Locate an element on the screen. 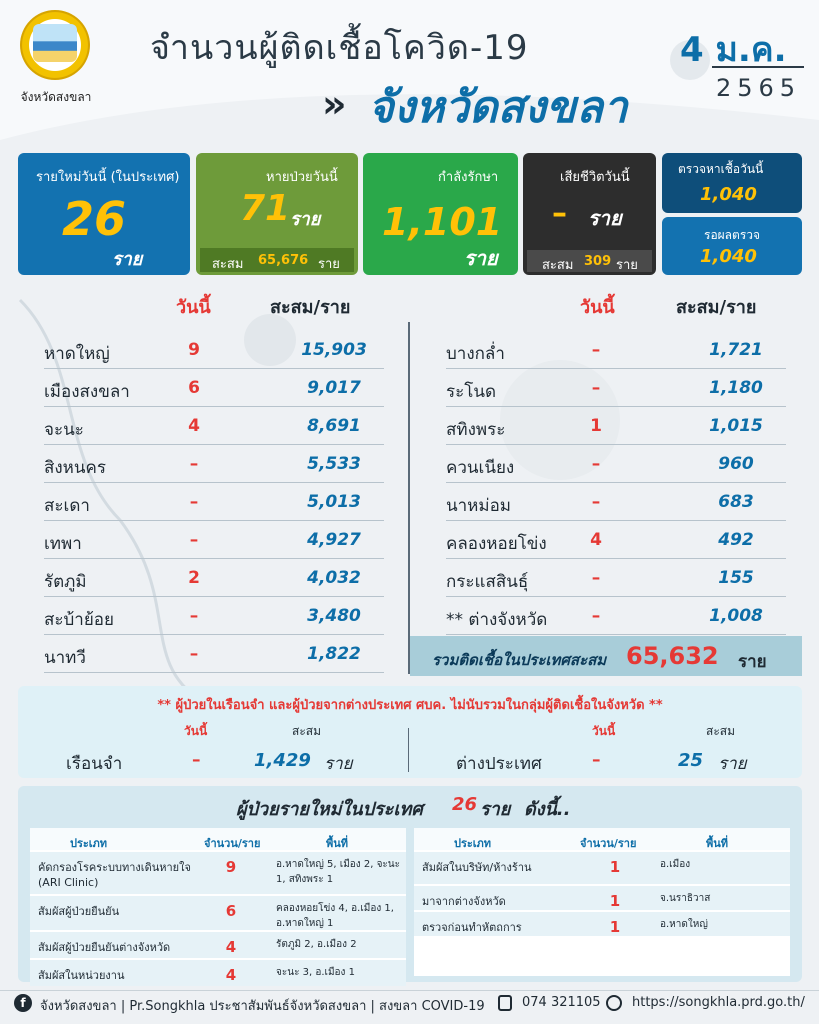 This screenshot has height=1024, width=819. breakdown-head-right is located at coordinates (602, 839).